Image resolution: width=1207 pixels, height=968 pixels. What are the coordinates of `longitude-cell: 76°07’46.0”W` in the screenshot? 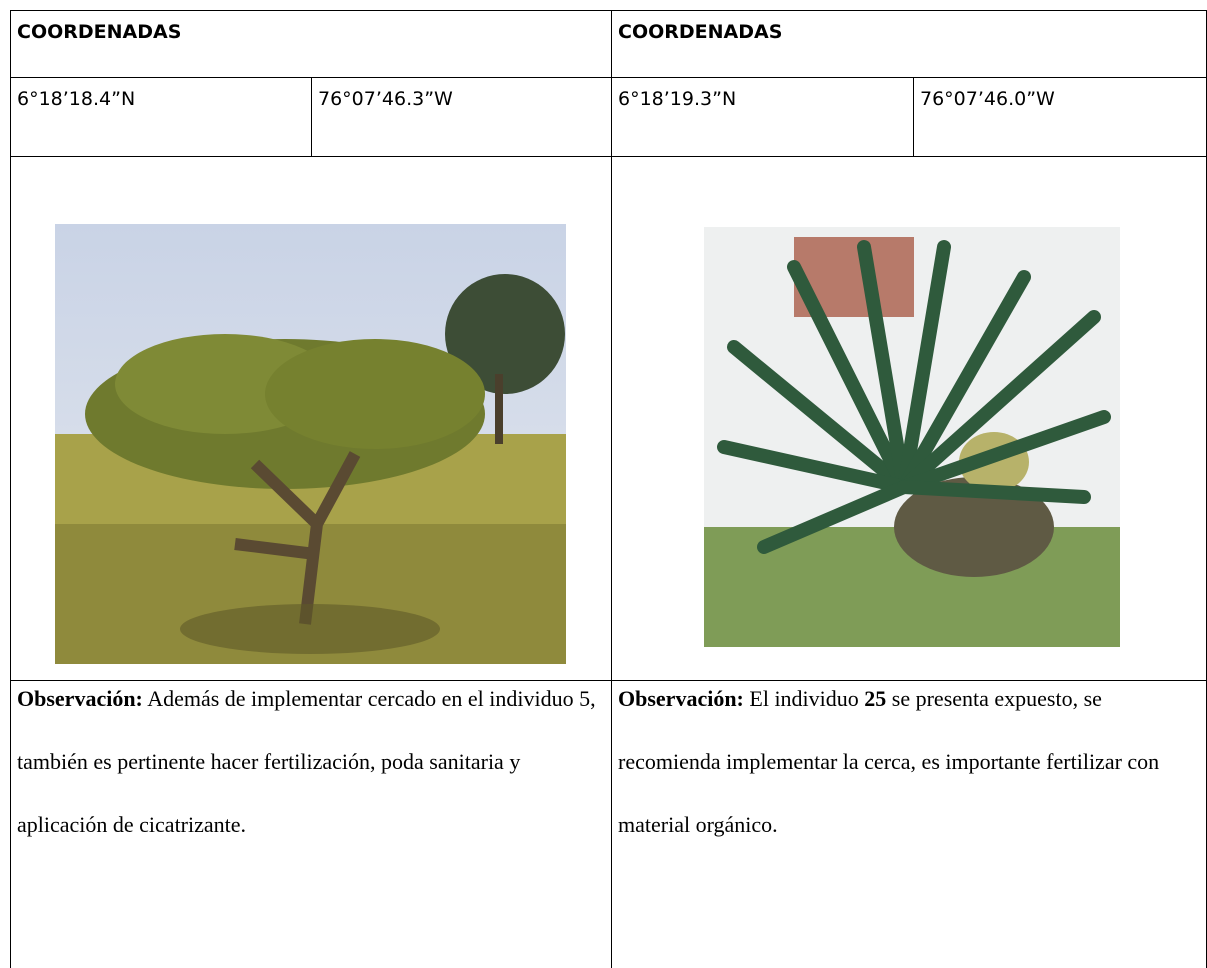 It's located at (1060, 117).